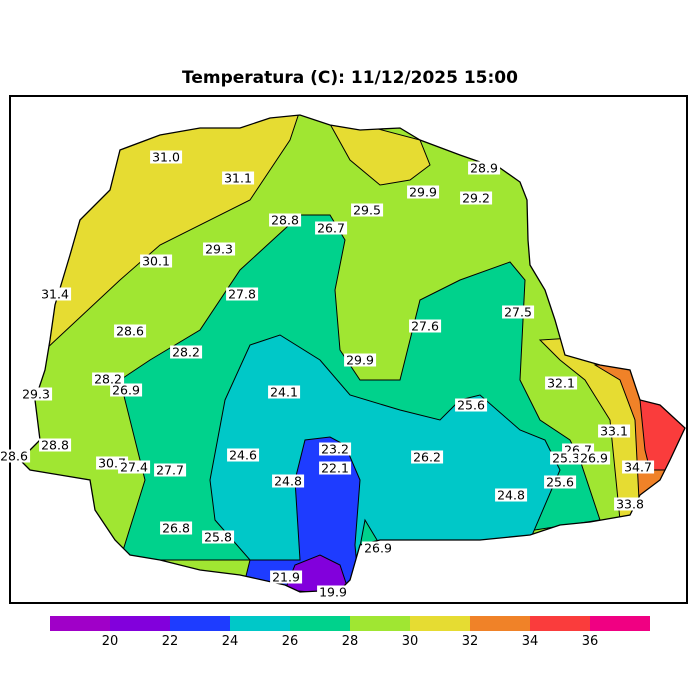 This screenshot has width=700, height=700. I want to click on legend-tick: 24, so click(230, 641).